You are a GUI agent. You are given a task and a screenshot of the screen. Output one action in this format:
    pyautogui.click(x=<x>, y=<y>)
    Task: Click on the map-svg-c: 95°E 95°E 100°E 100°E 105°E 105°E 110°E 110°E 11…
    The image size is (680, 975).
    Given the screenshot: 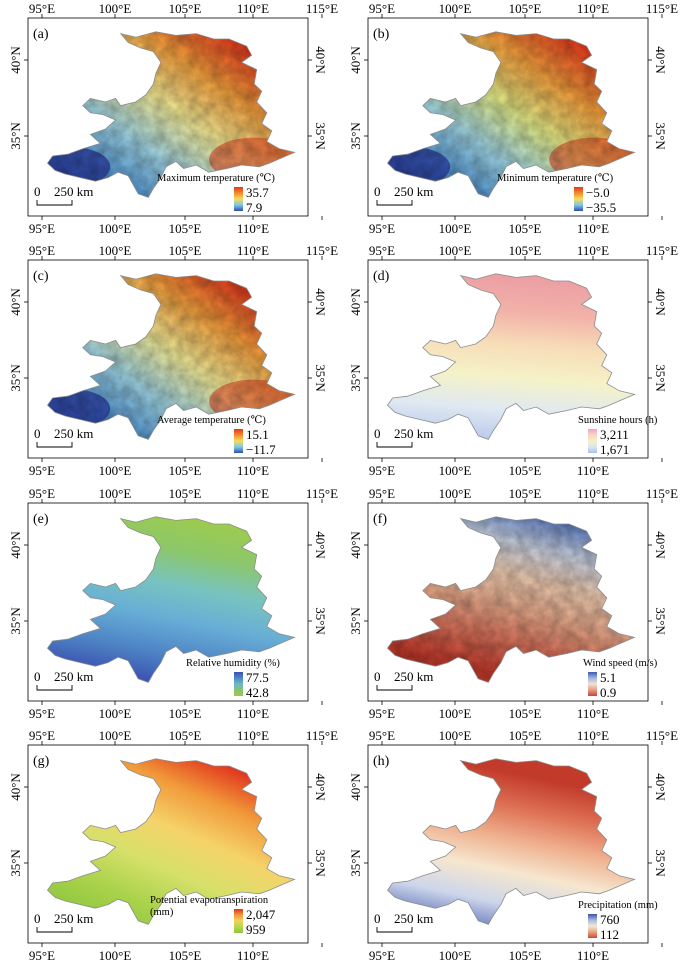 What is the action you would take?
    pyautogui.click(x=173, y=360)
    